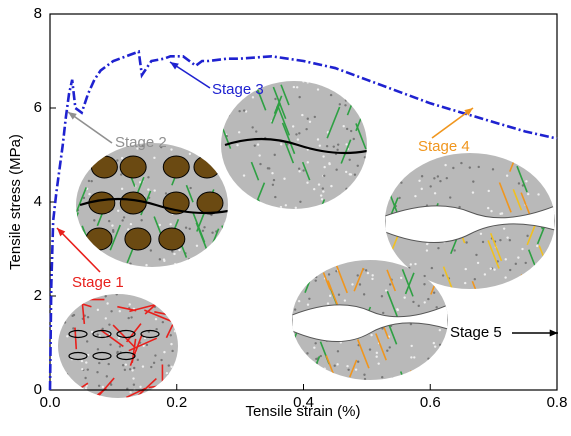  What do you see at coordinates (557, 402) in the screenshot?
I see `x-tick-label: 0.8` at bounding box center [557, 402].